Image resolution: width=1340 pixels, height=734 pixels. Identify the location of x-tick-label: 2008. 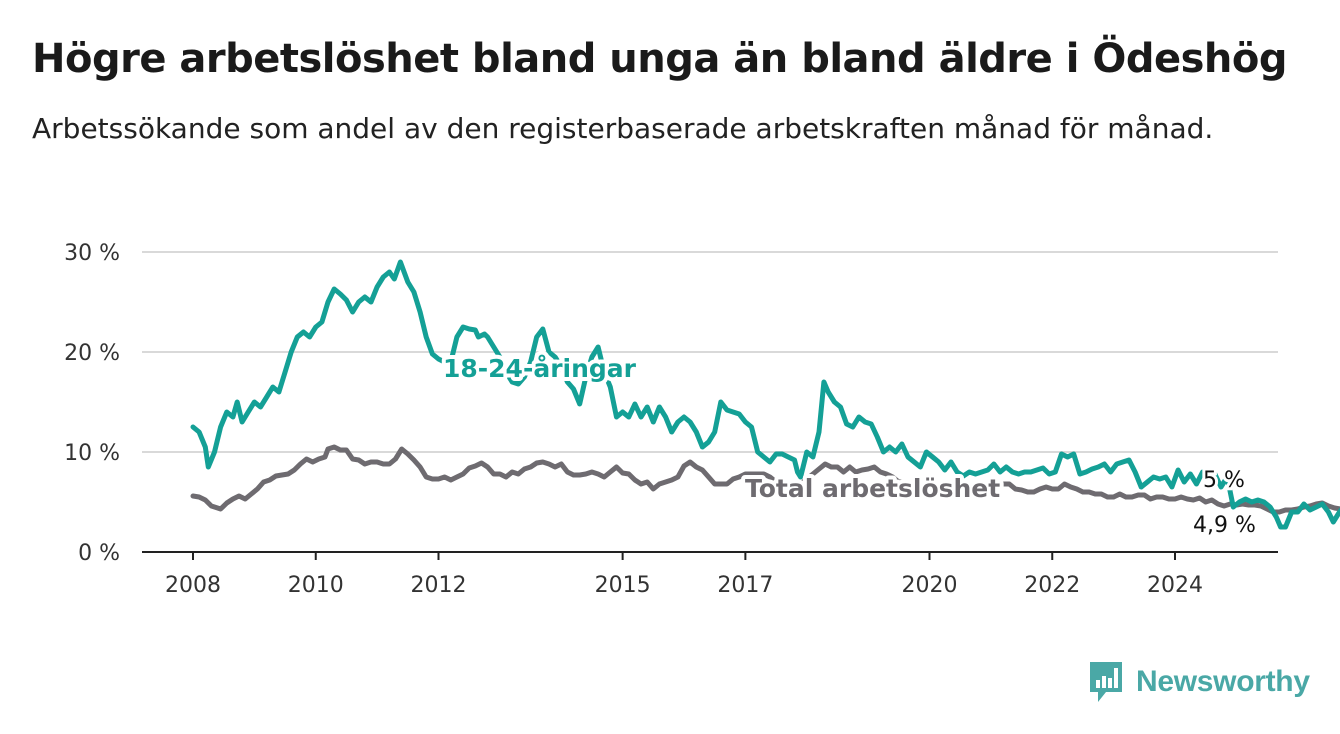
(193, 585).